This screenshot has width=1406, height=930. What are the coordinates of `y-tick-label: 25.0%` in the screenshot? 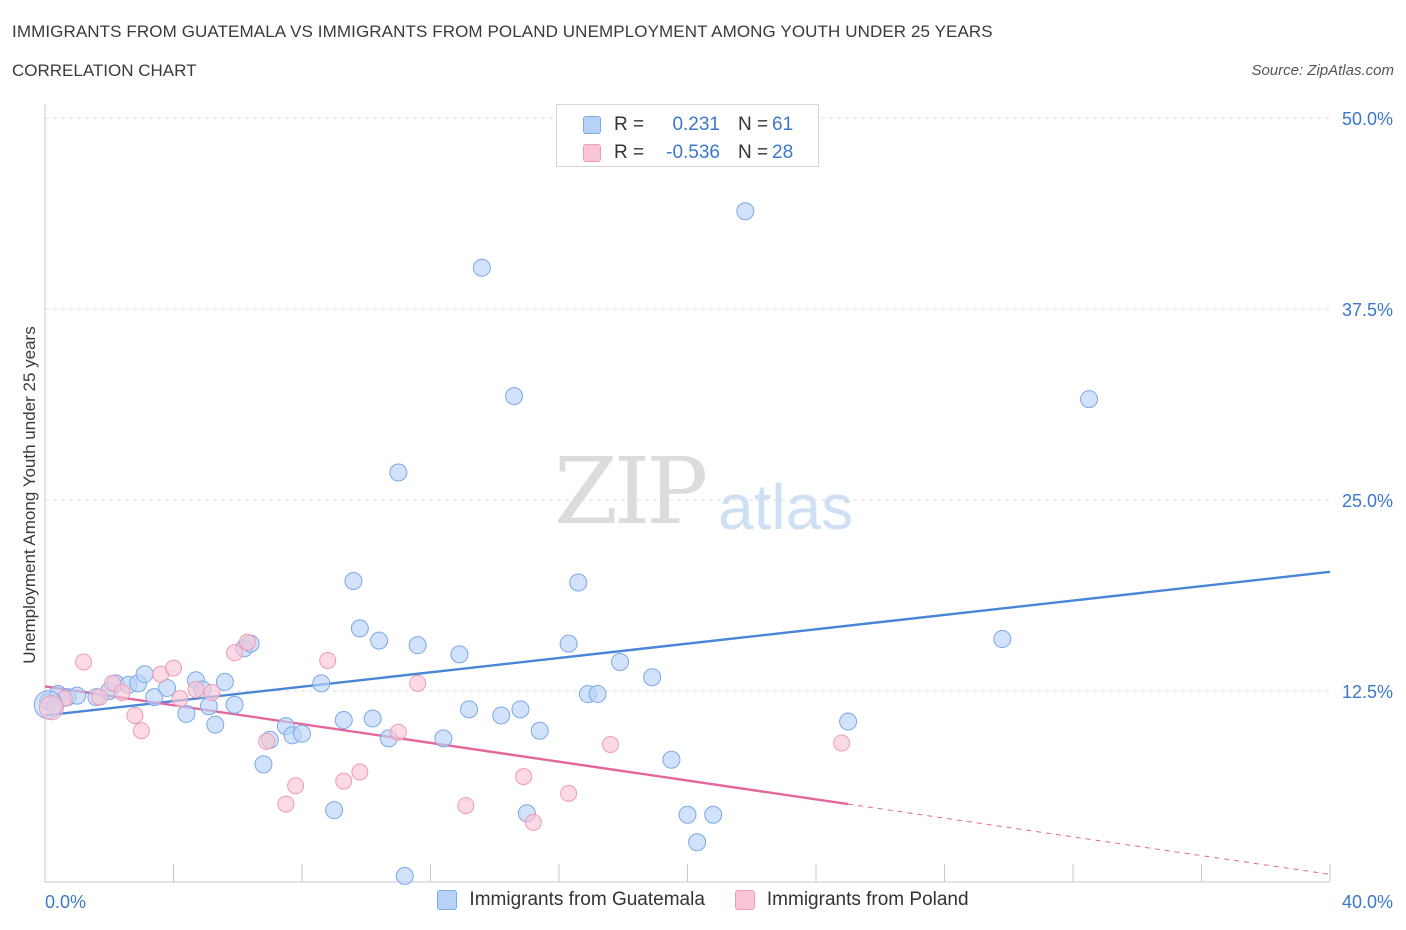 It's located at (1367, 501).